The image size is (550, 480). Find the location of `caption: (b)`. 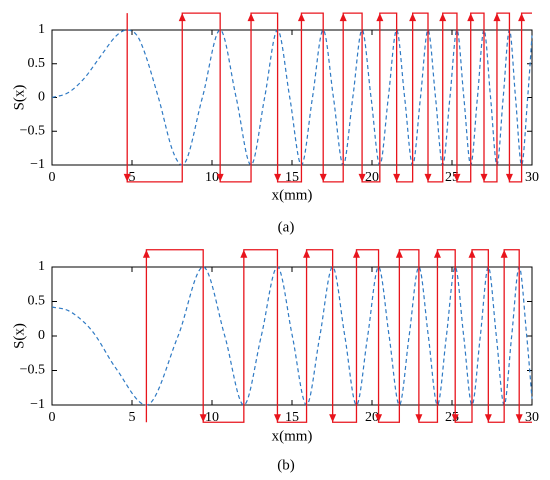

caption: (b) is located at coordinates (286, 465).